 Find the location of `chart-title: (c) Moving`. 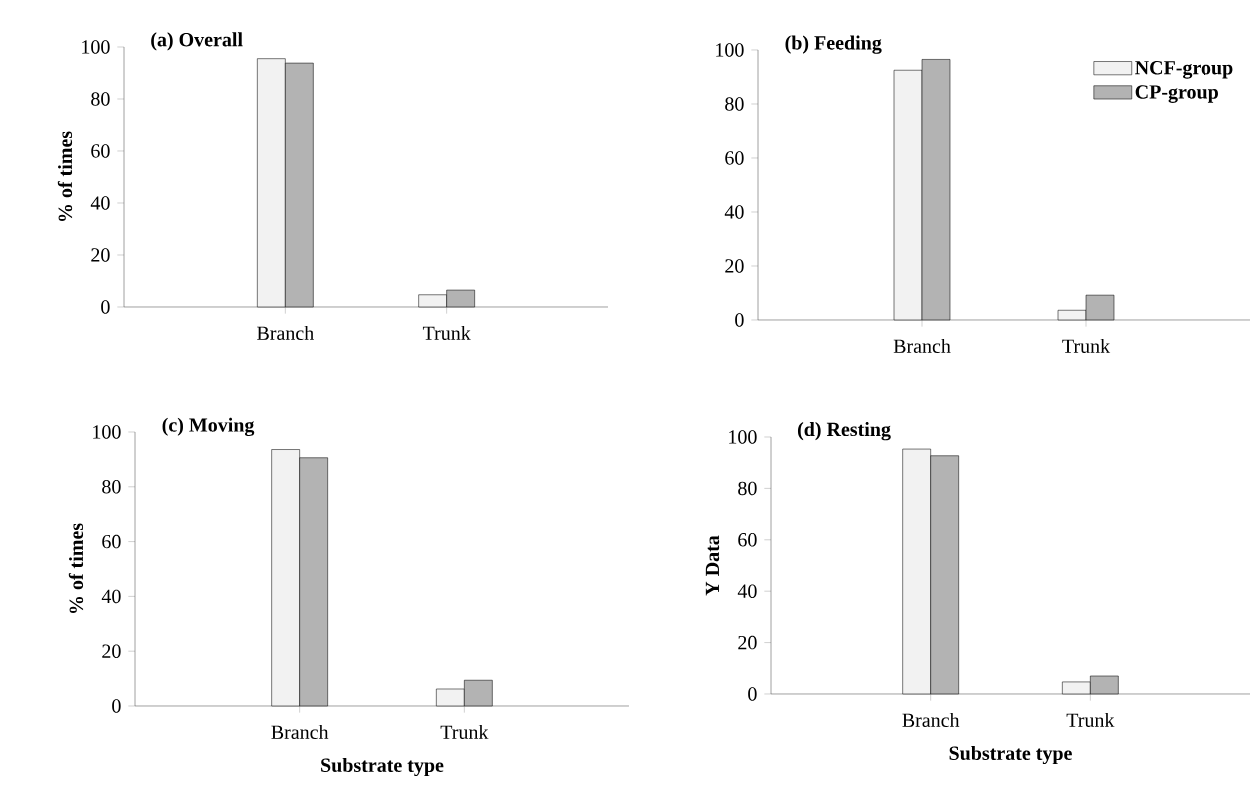

chart-title: (c) Moving is located at coordinates (208, 427).